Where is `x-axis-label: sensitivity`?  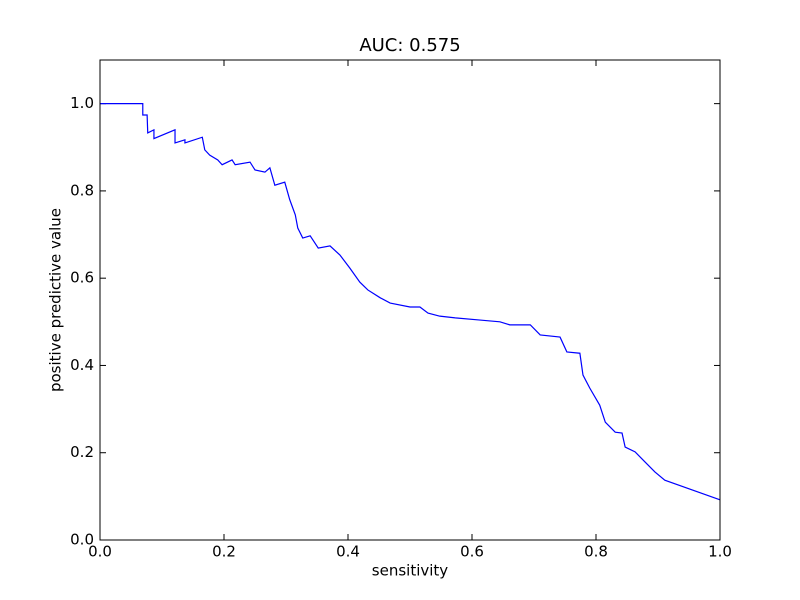 x-axis-label: sensitivity is located at coordinates (410, 571).